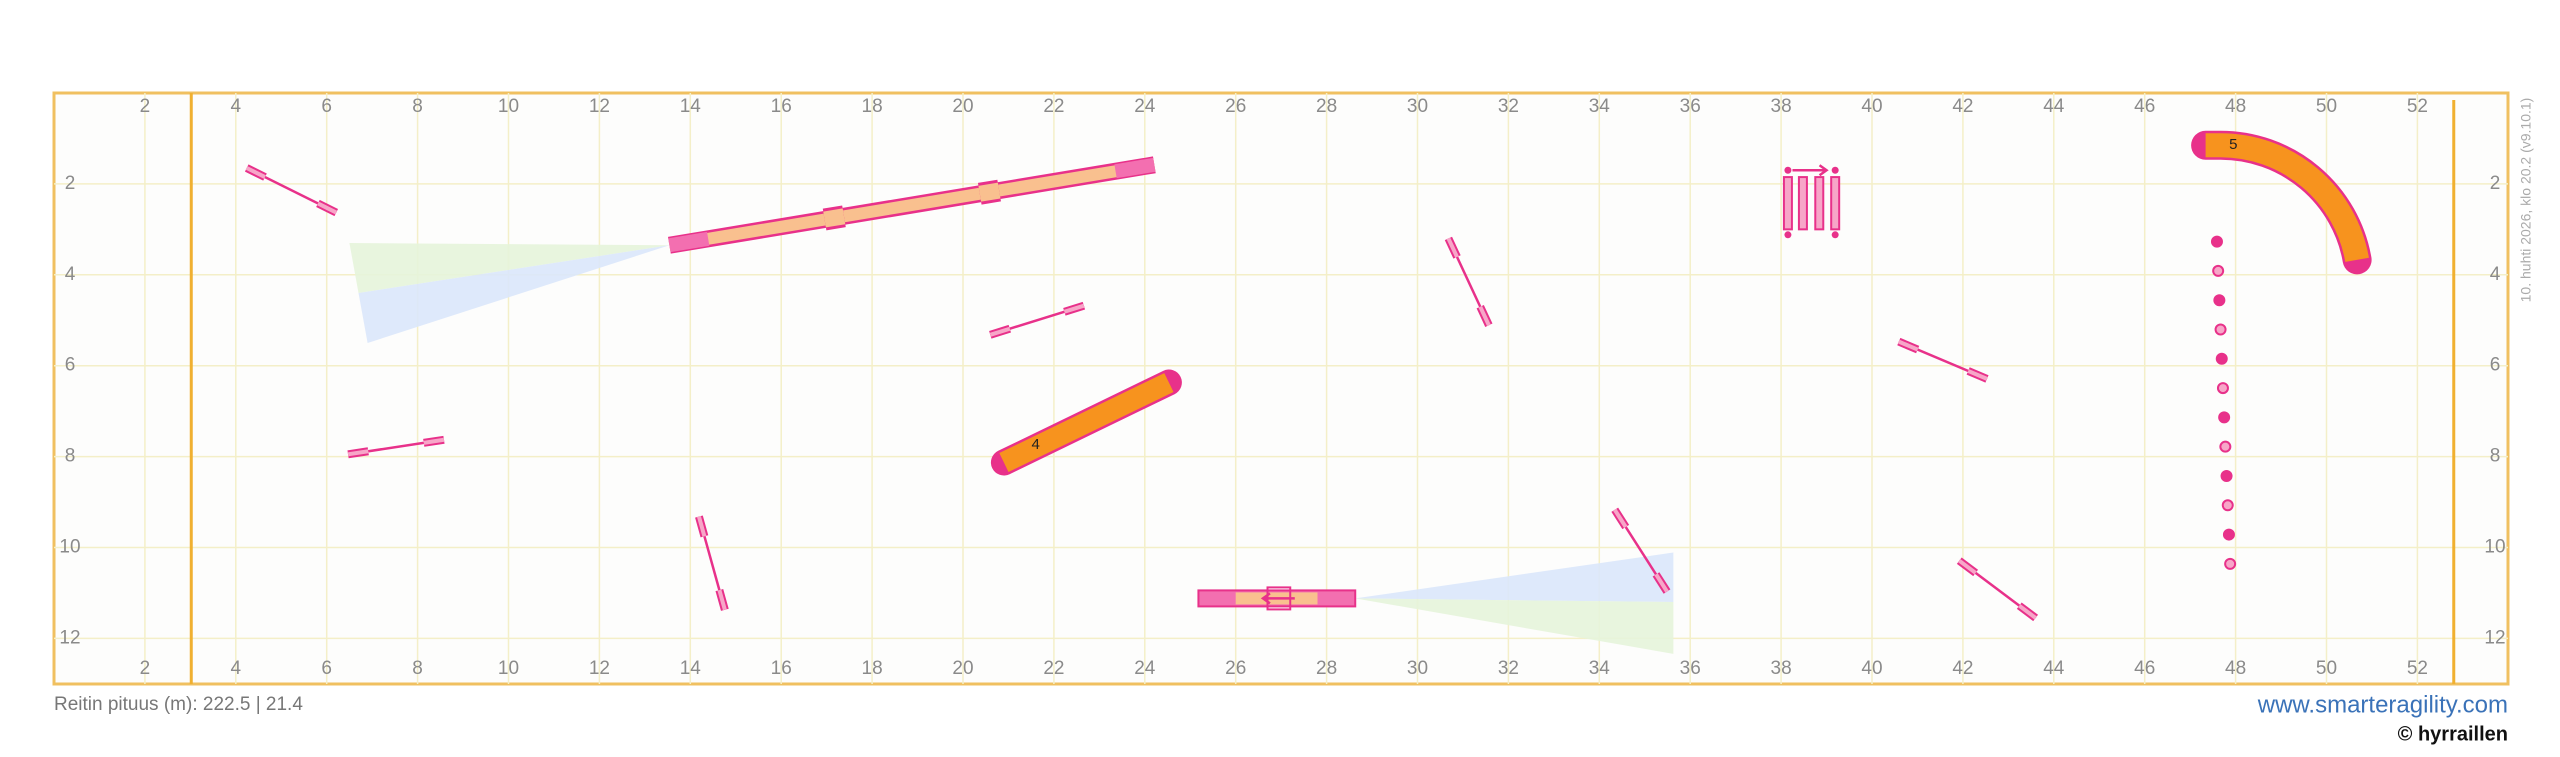 Image resolution: width=2560 pixels, height=757 pixels. I want to click on y-tick-label: 6, so click(70, 365).